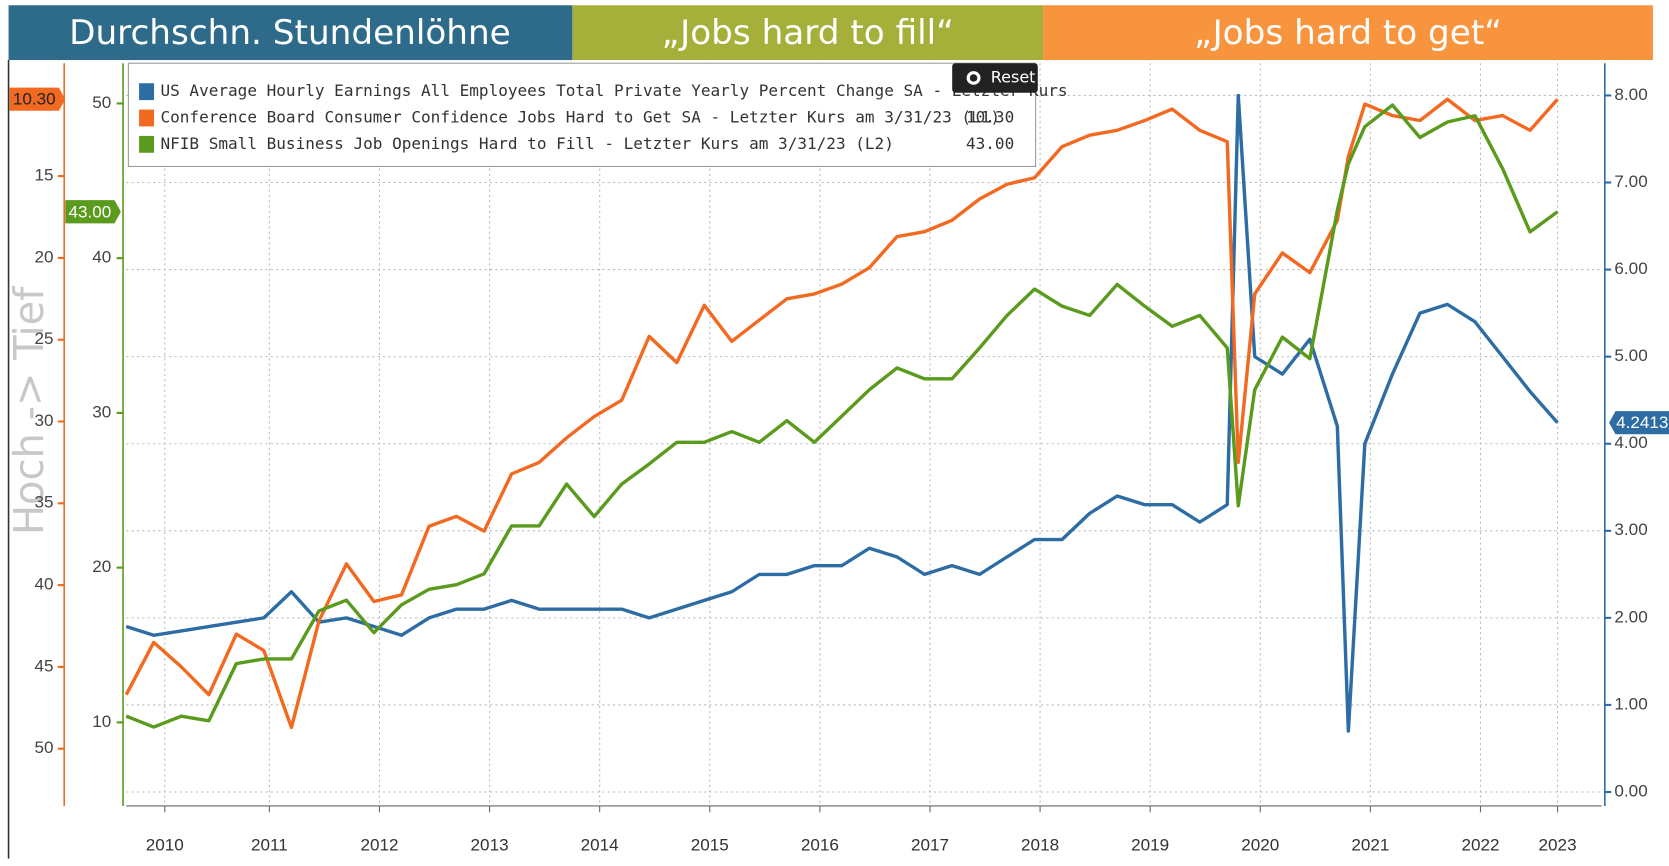  I want to click on header-title: „Jobs hard to get“, so click(1348, 33).